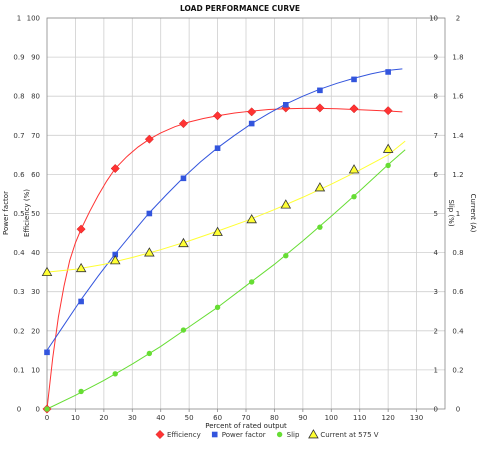  Describe the element at coordinates (160, 418) in the screenshot. I see `x-tick-label: 40` at that location.